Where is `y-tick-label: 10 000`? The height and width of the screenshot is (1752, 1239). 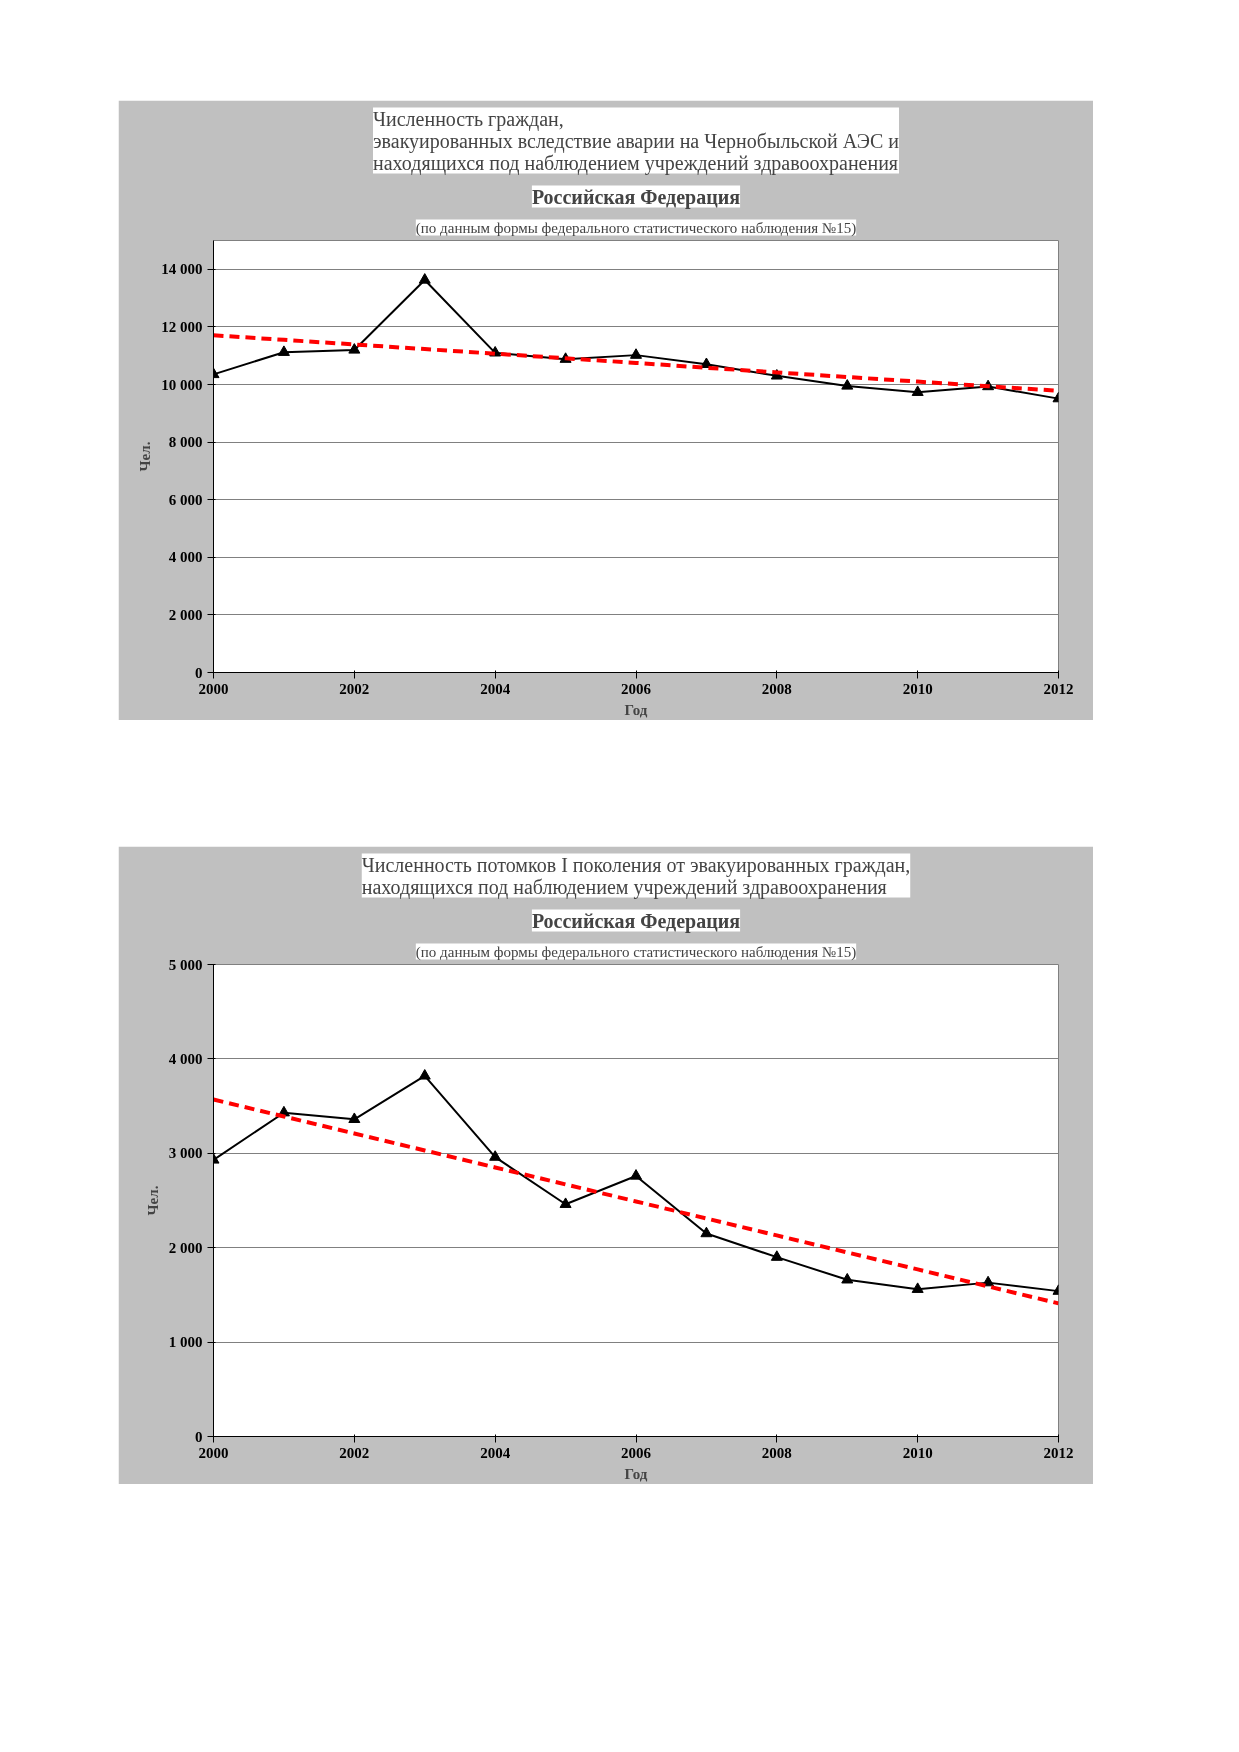 y-tick-label: 10 000 is located at coordinates (182, 384).